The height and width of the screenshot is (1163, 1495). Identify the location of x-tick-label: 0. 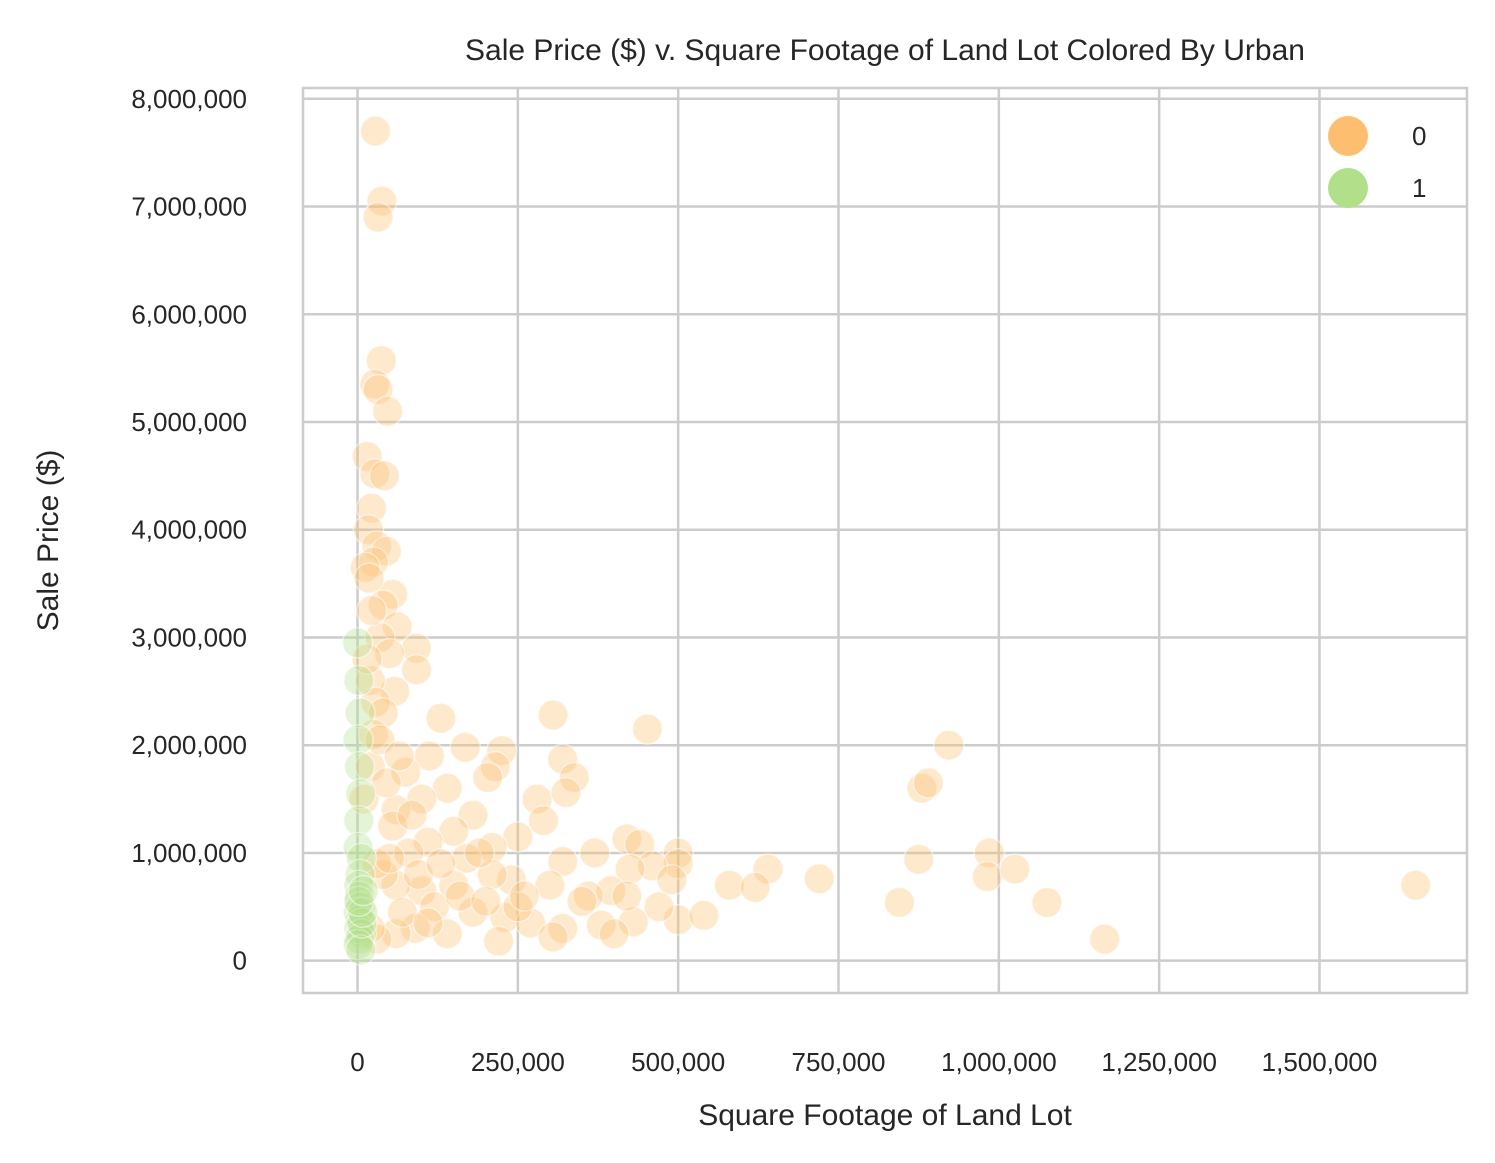
(357, 1062).